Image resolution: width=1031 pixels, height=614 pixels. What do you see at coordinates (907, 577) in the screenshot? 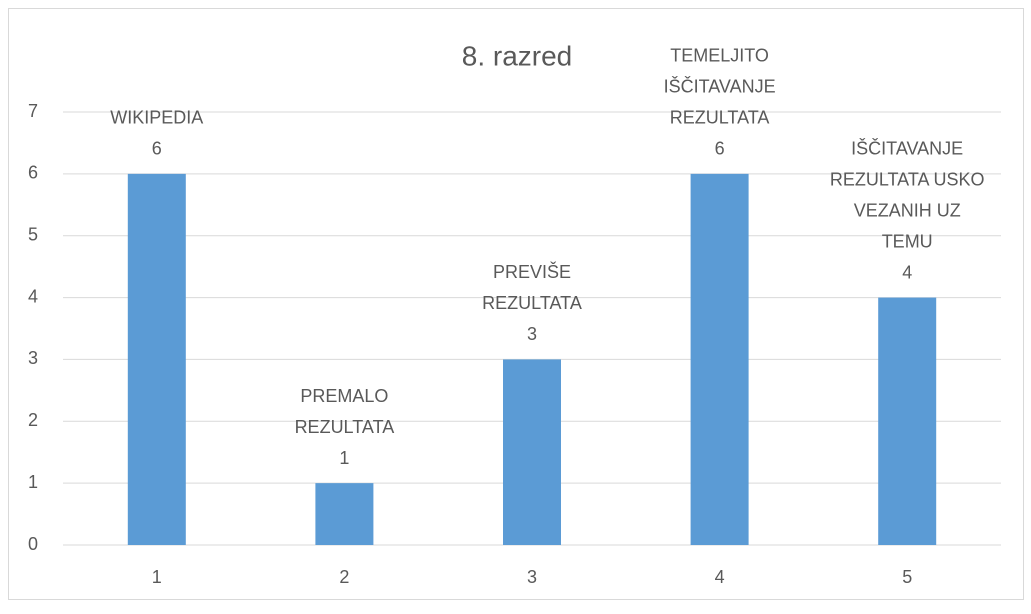
I see `x-tick-label: 5` at bounding box center [907, 577].